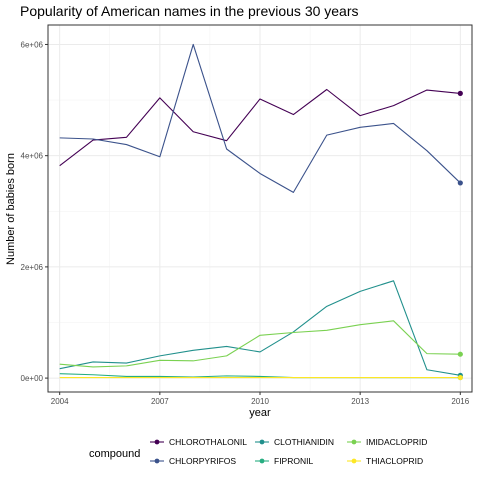 Image resolution: width=480 pixels, height=480 pixels. What do you see at coordinates (32, 378) in the screenshot?
I see `y-tick-label: 0e+00` at bounding box center [32, 378].